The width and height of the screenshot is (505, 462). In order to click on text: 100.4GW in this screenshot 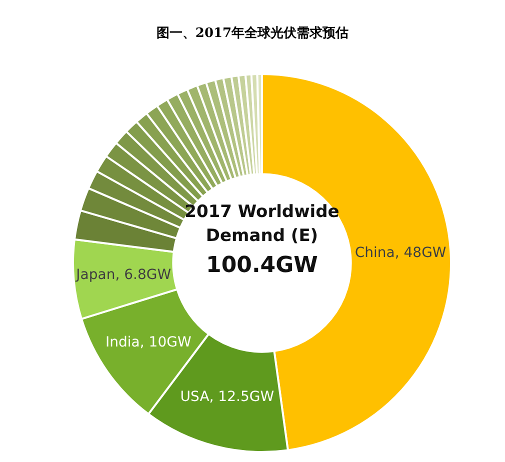, I will do `click(262, 266)`.